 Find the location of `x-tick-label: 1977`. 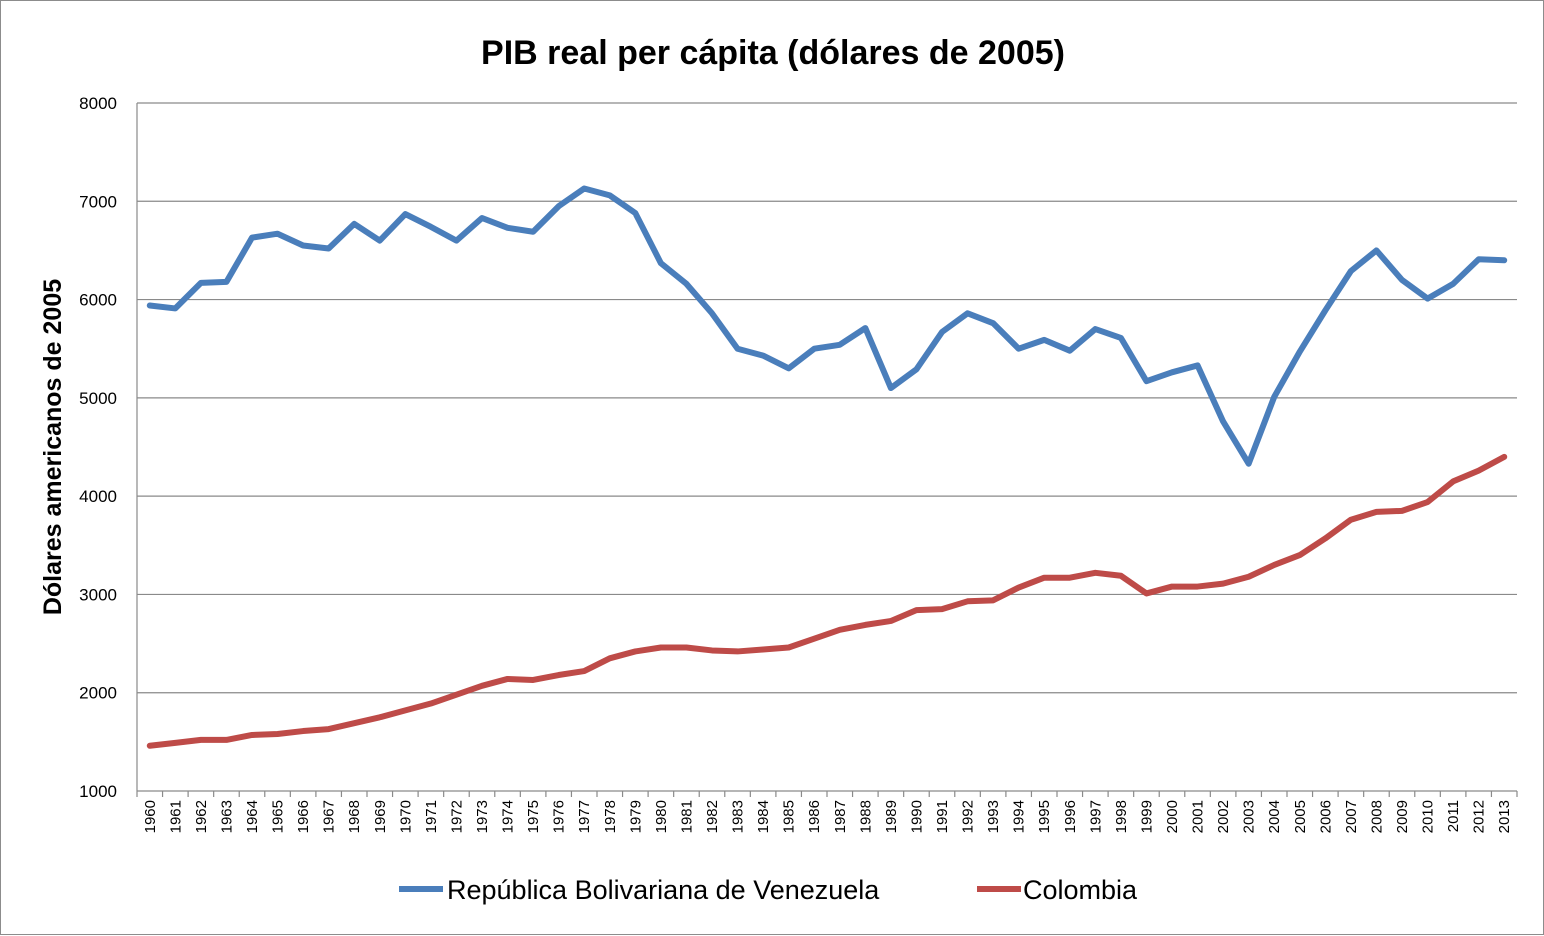

x-tick-label: 1977 is located at coordinates (584, 816).